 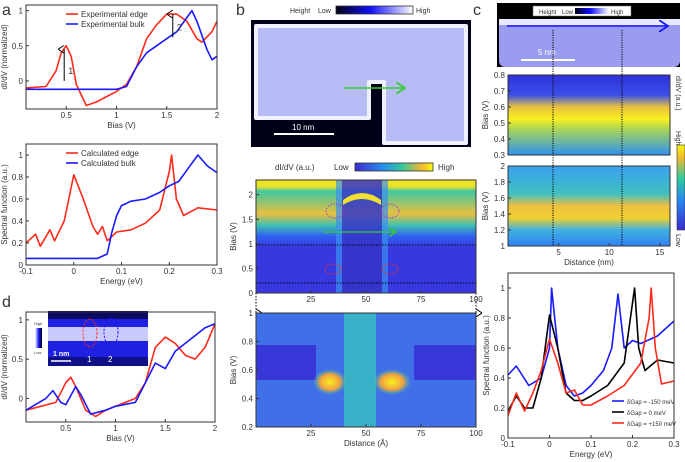 What do you see at coordinates (558, 252) in the screenshot?
I see `x-tick-label: 5` at bounding box center [558, 252].